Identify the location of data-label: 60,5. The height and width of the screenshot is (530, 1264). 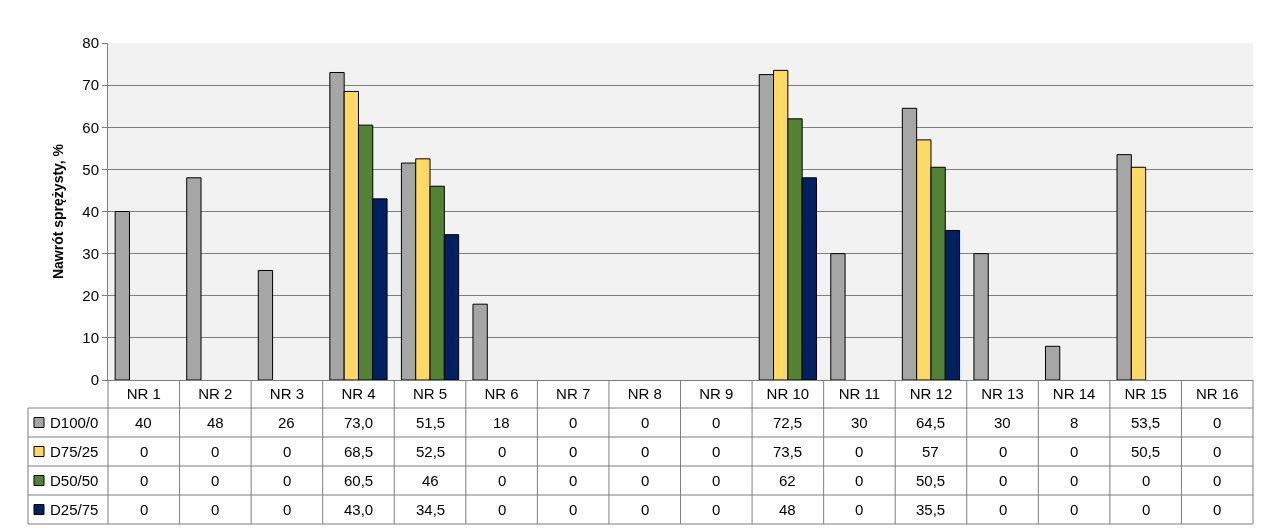
(359, 480).